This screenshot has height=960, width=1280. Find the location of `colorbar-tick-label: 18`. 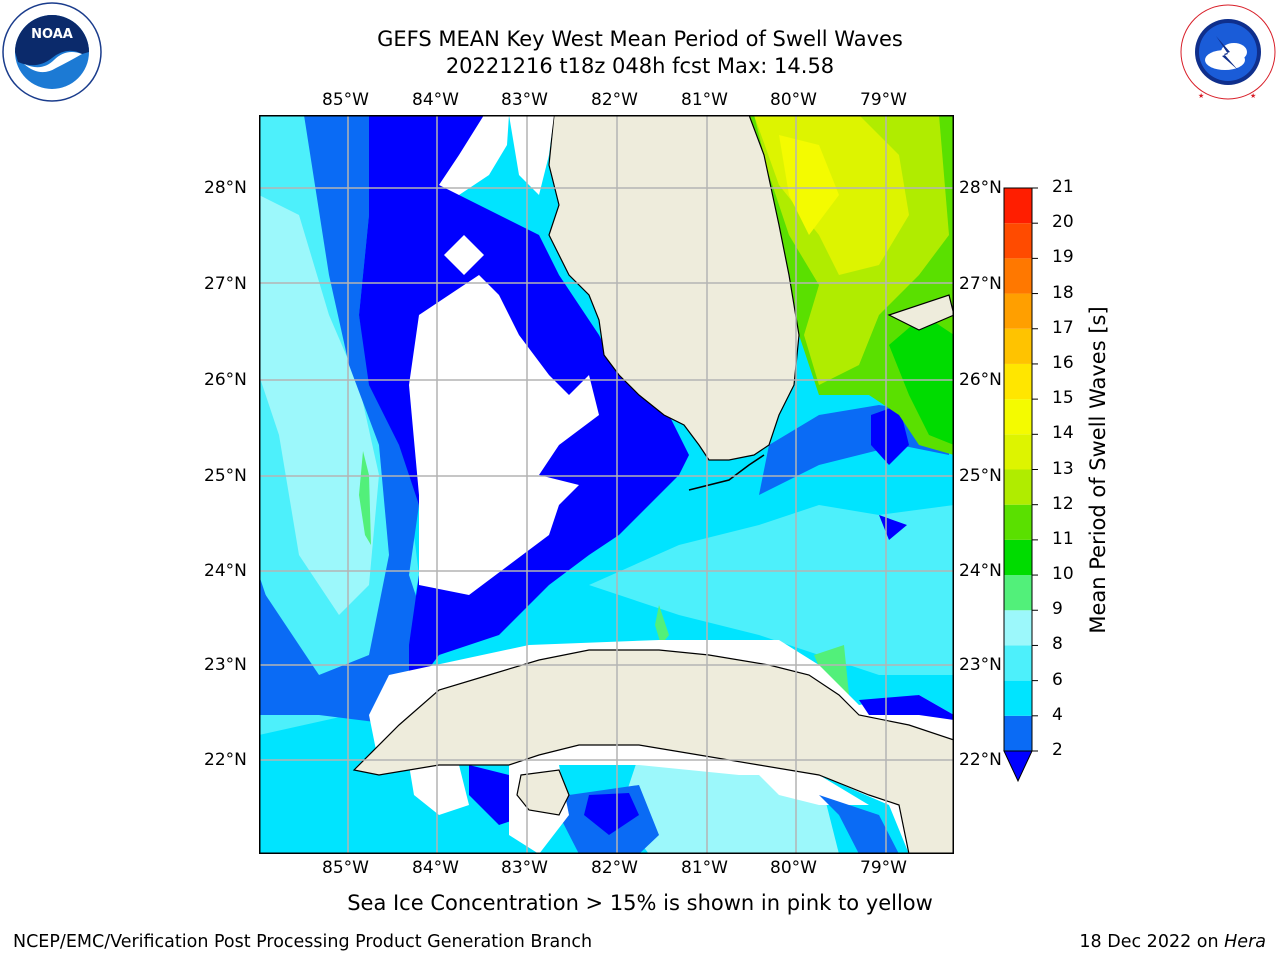

colorbar-tick-label: 18 is located at coordinates (1063, 292).